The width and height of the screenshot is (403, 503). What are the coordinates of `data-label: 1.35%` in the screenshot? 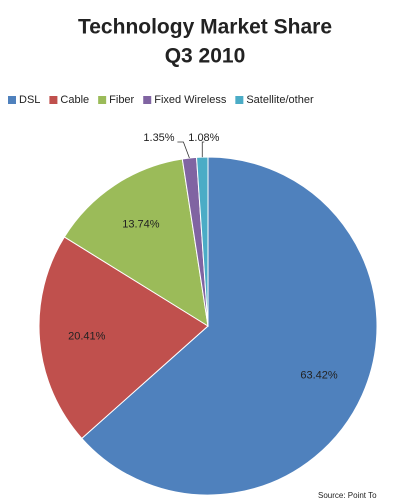 It's located at (158, 138).